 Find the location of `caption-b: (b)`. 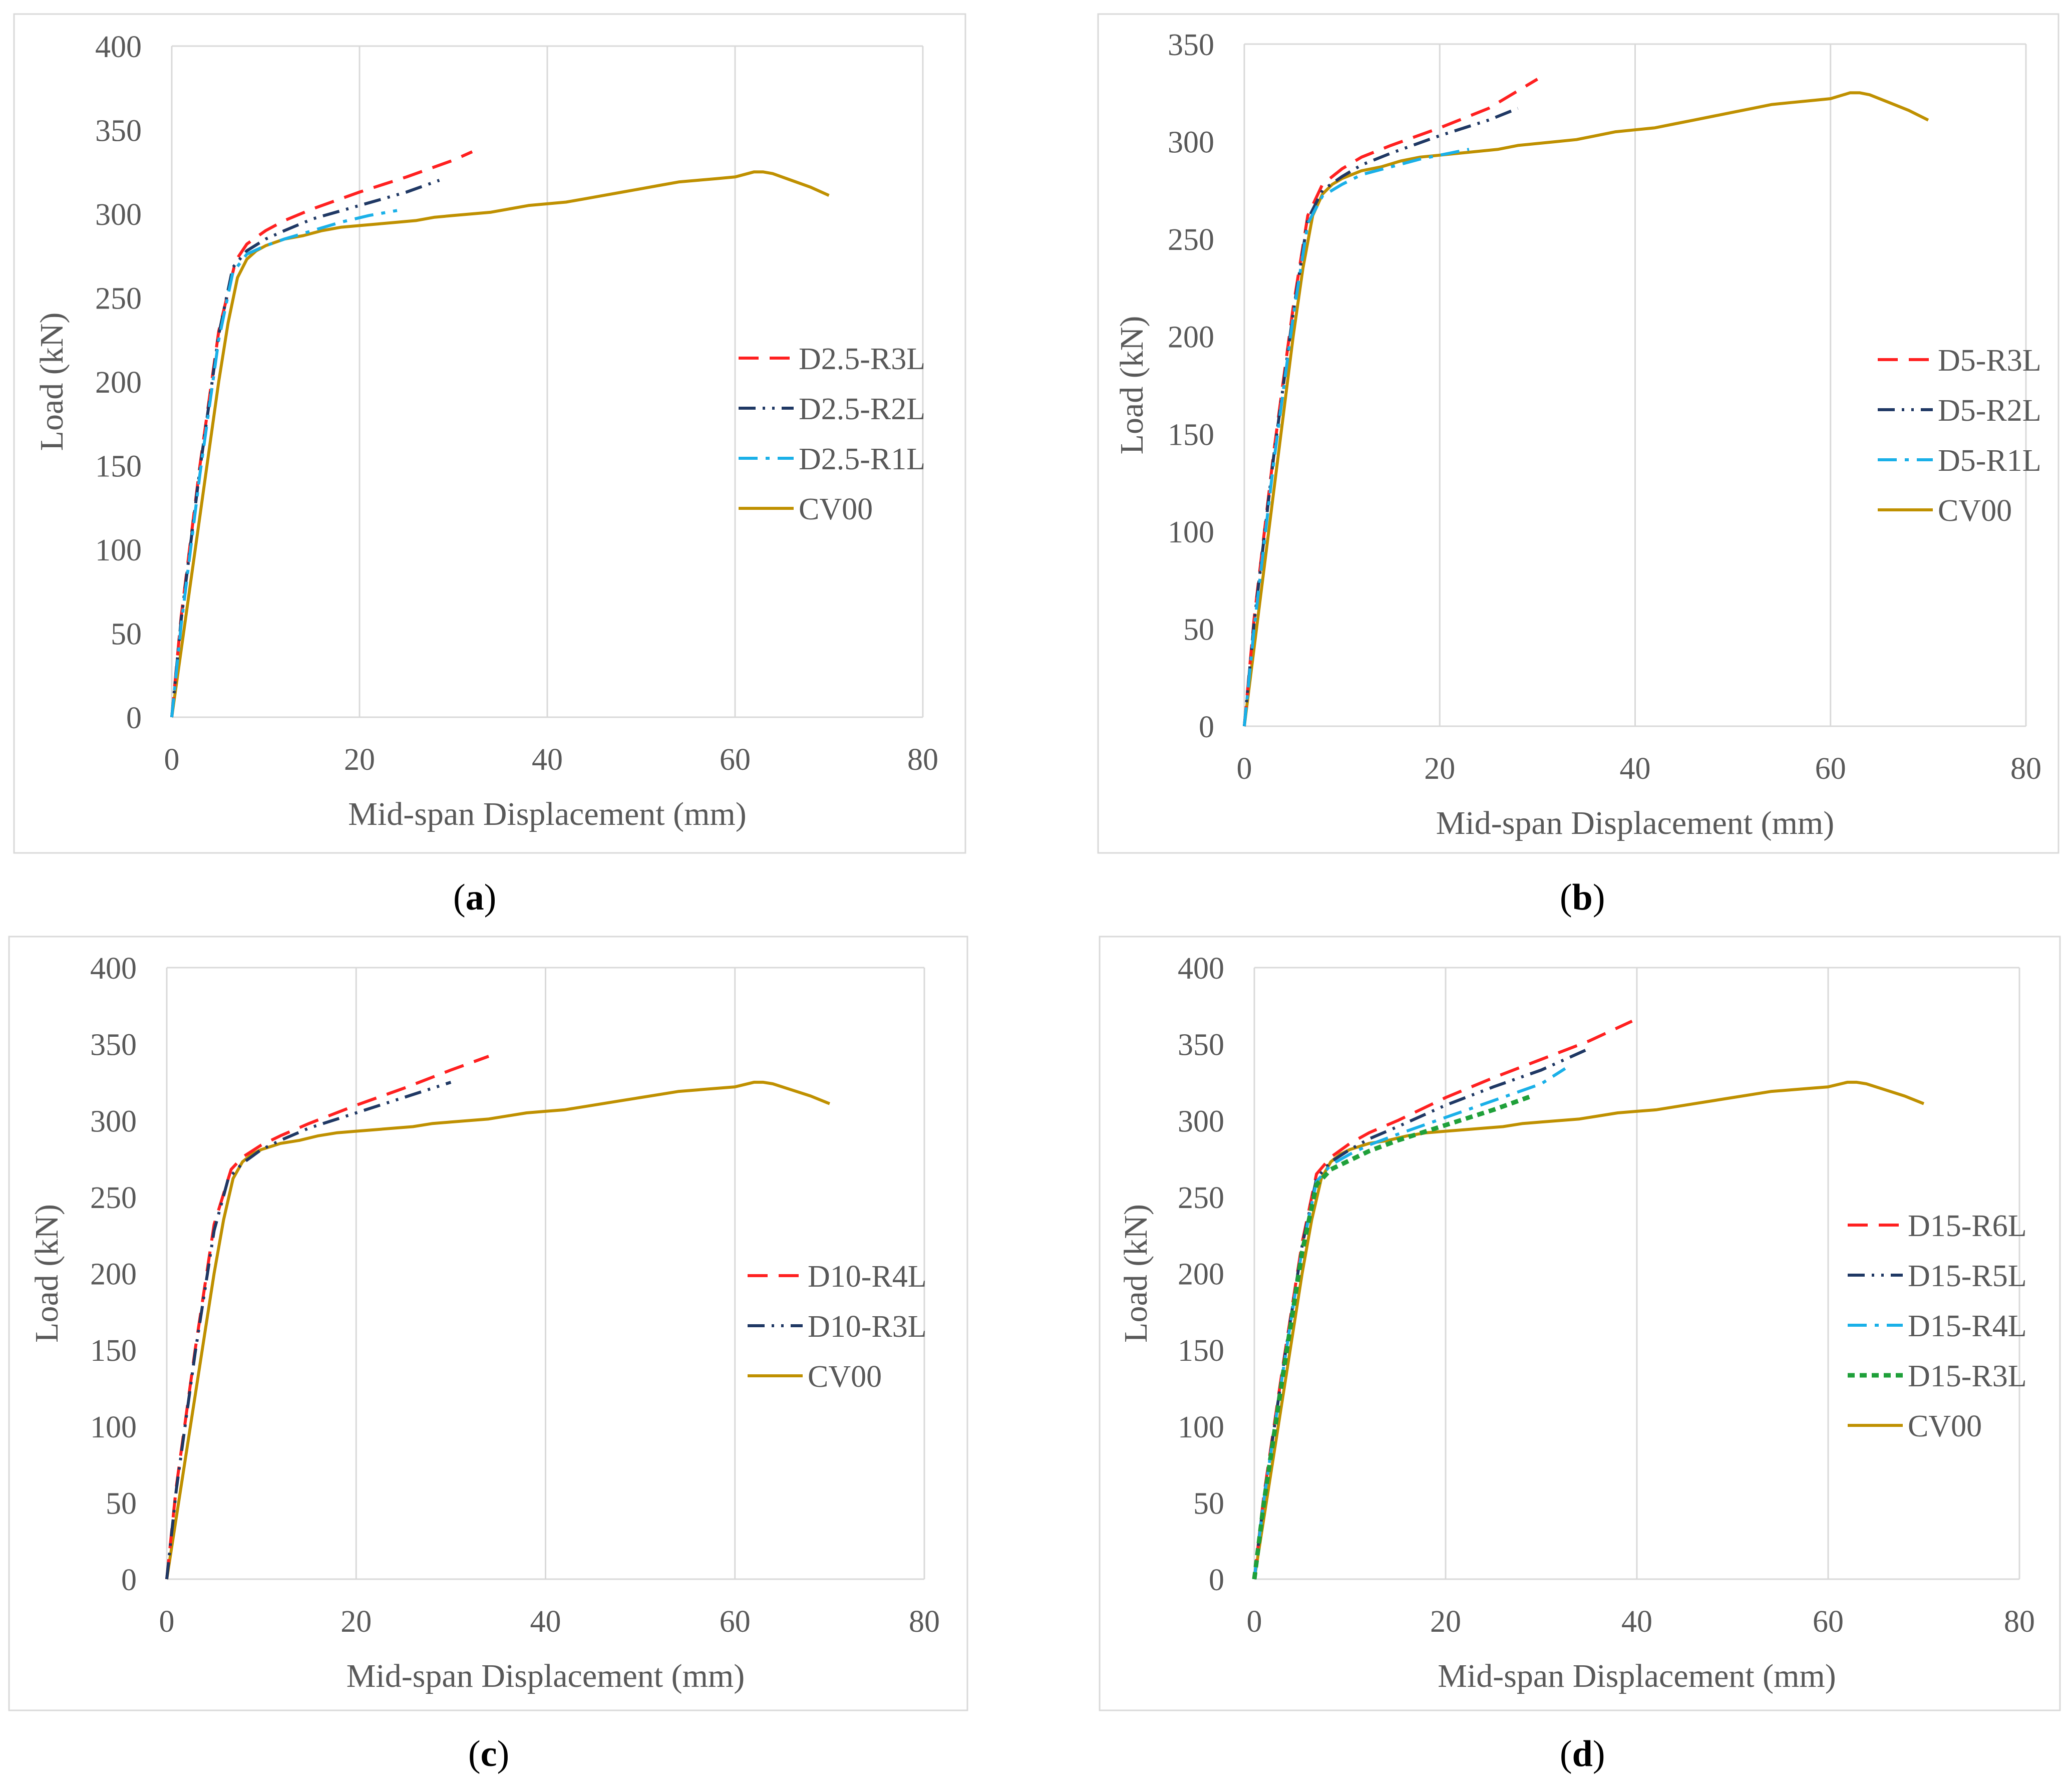

caption-b: (b) is located at coordinates (1582, 897).